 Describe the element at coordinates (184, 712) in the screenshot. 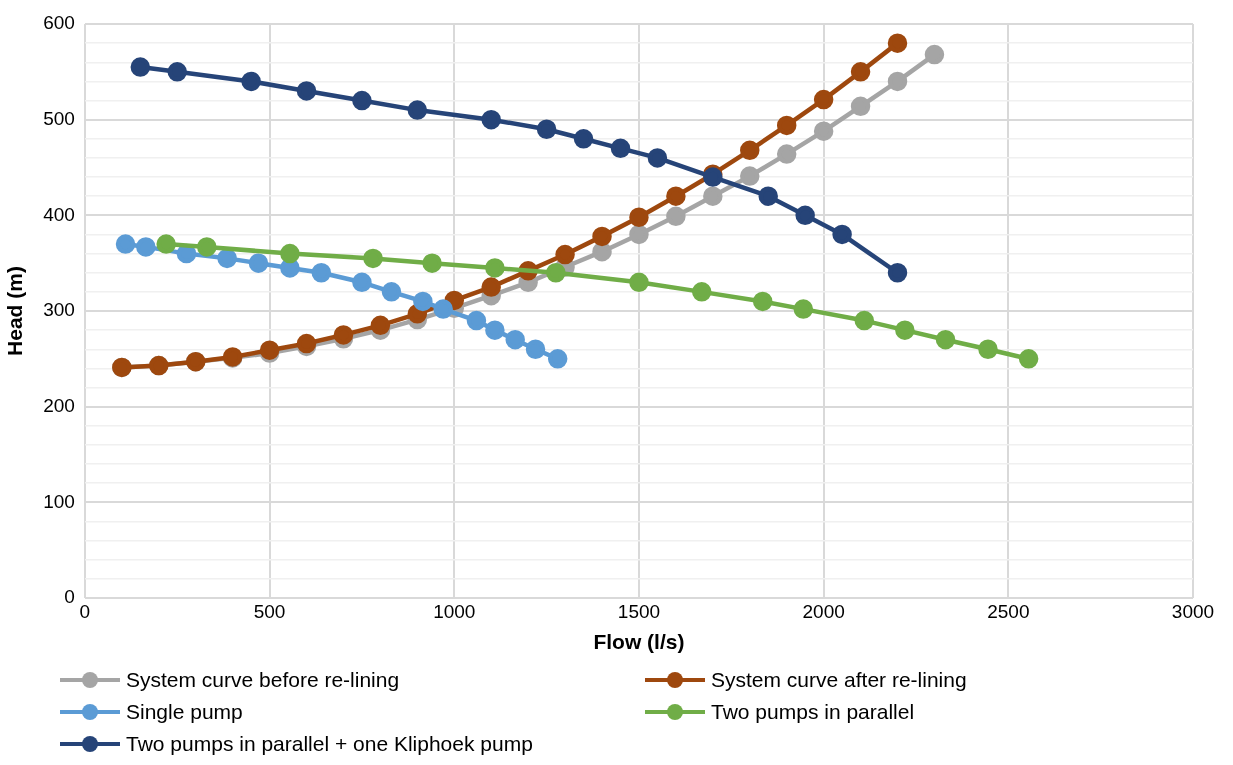

I see `legend-label: Single pump` at that location.